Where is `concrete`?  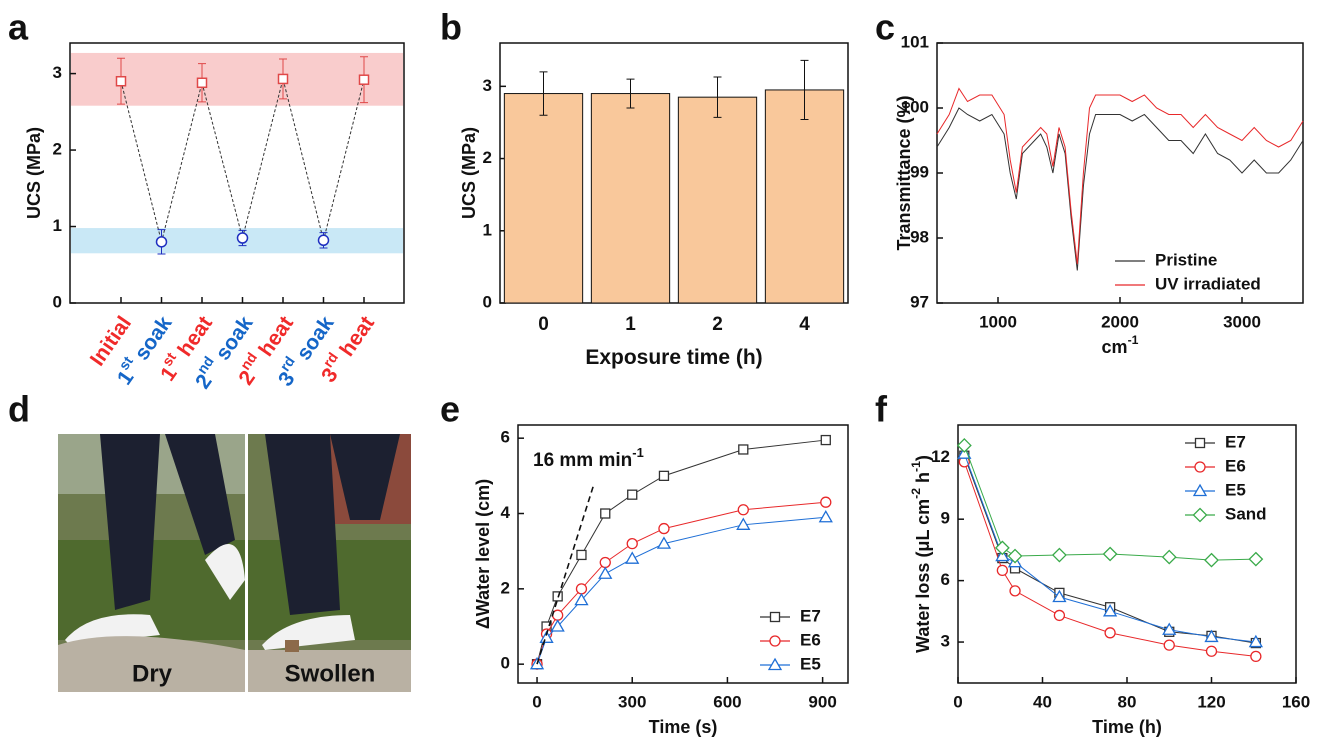 concrete is located at coordinates (329, 671).